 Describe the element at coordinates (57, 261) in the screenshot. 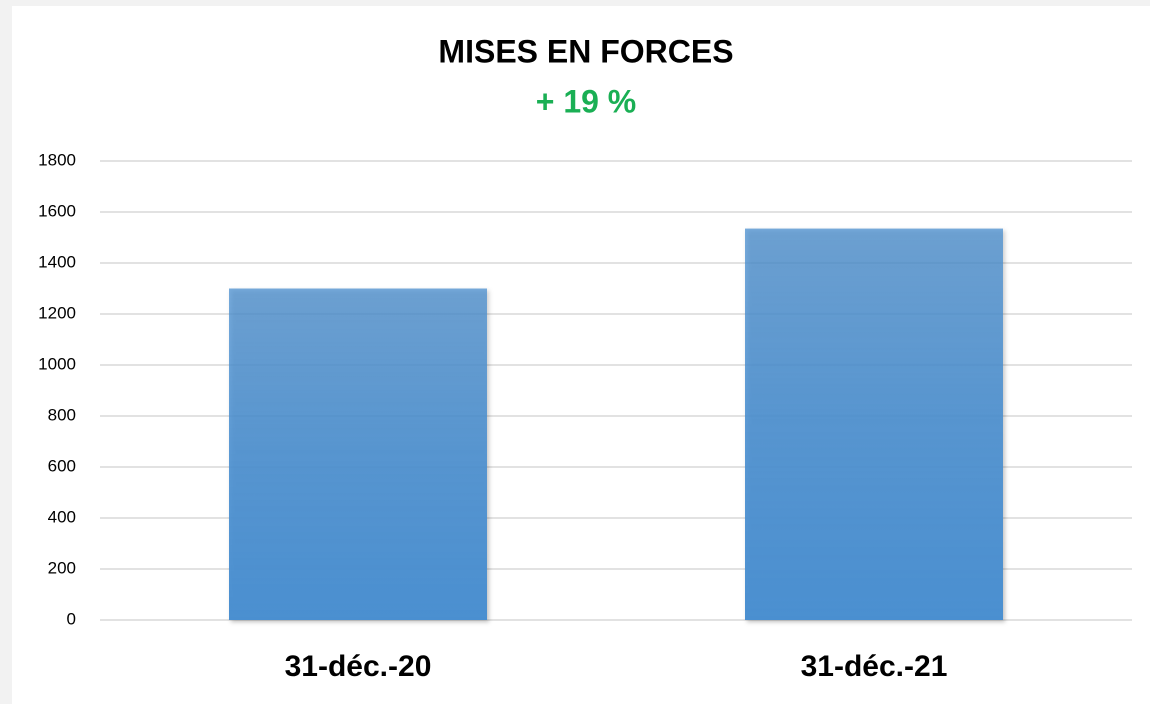

I see `y-tick-label: 1400` at that location.